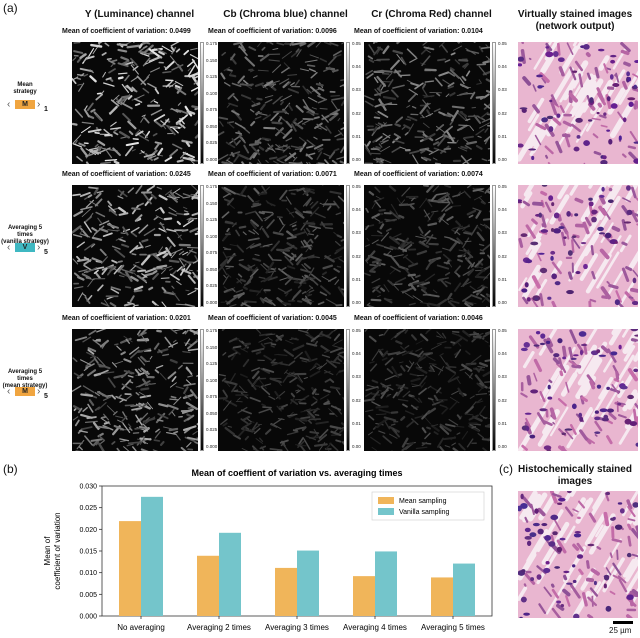 This screenshot has width=640, height=638. What do you see at coordinates (272, 318) in the screenshot?
I see `cv-caption: Mean of coefficient of variation: 0.0045` at bounding box center [272, 318].